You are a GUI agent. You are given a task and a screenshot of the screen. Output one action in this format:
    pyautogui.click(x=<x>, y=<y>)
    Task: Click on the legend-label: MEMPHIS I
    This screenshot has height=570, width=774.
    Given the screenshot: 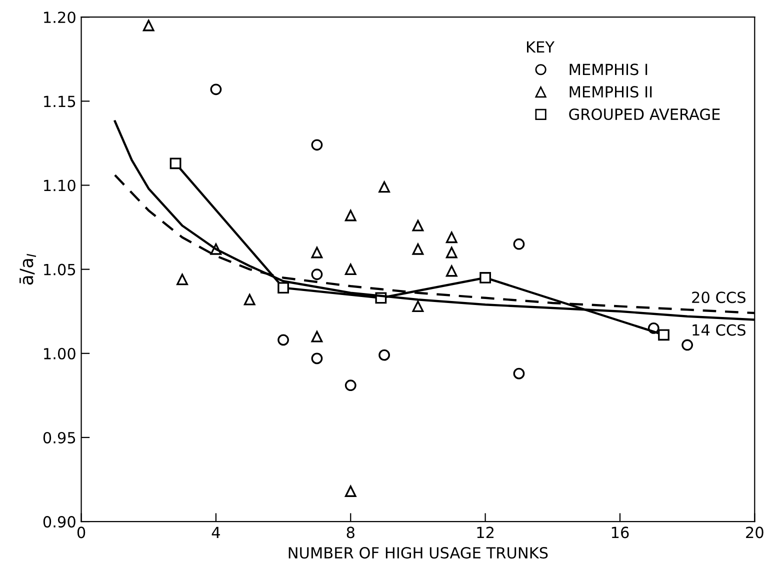 What is the action you would take?
    pyautogui.click(x=609, y=70)
    